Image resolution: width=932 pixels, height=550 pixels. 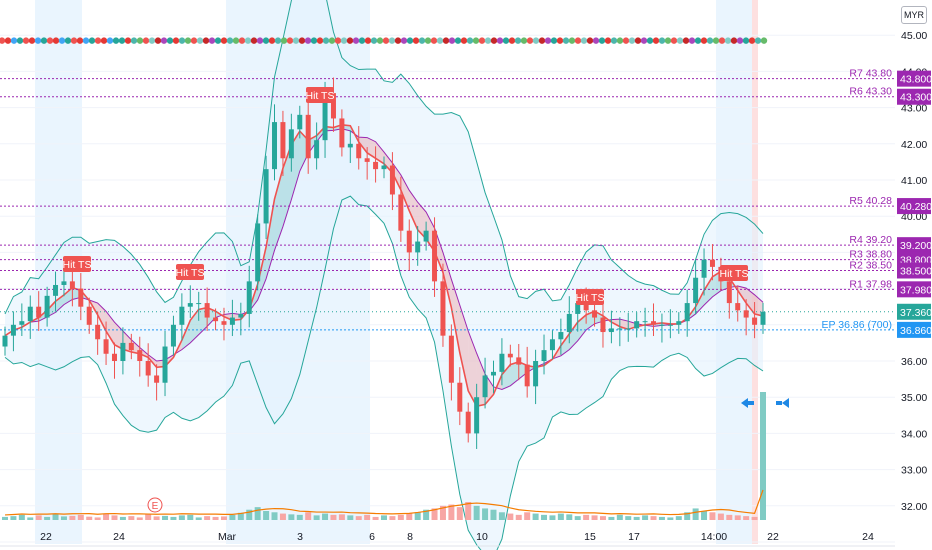 What do you see at coordinates (916, 246) in the screenshot?
I see `level-price-label: 39.200` at bounding box center [916, 246].